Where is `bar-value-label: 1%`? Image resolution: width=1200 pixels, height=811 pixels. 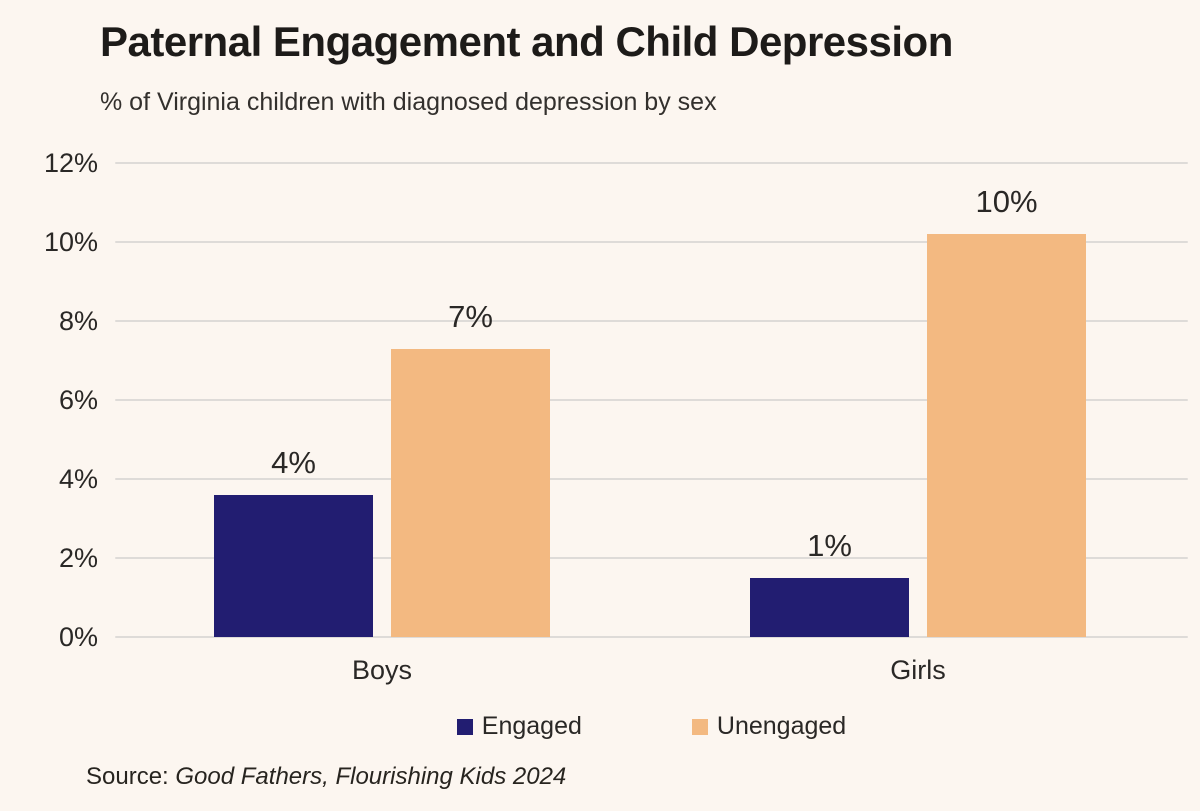 bar-value-label: 1% is located at coordinates (829, 545).